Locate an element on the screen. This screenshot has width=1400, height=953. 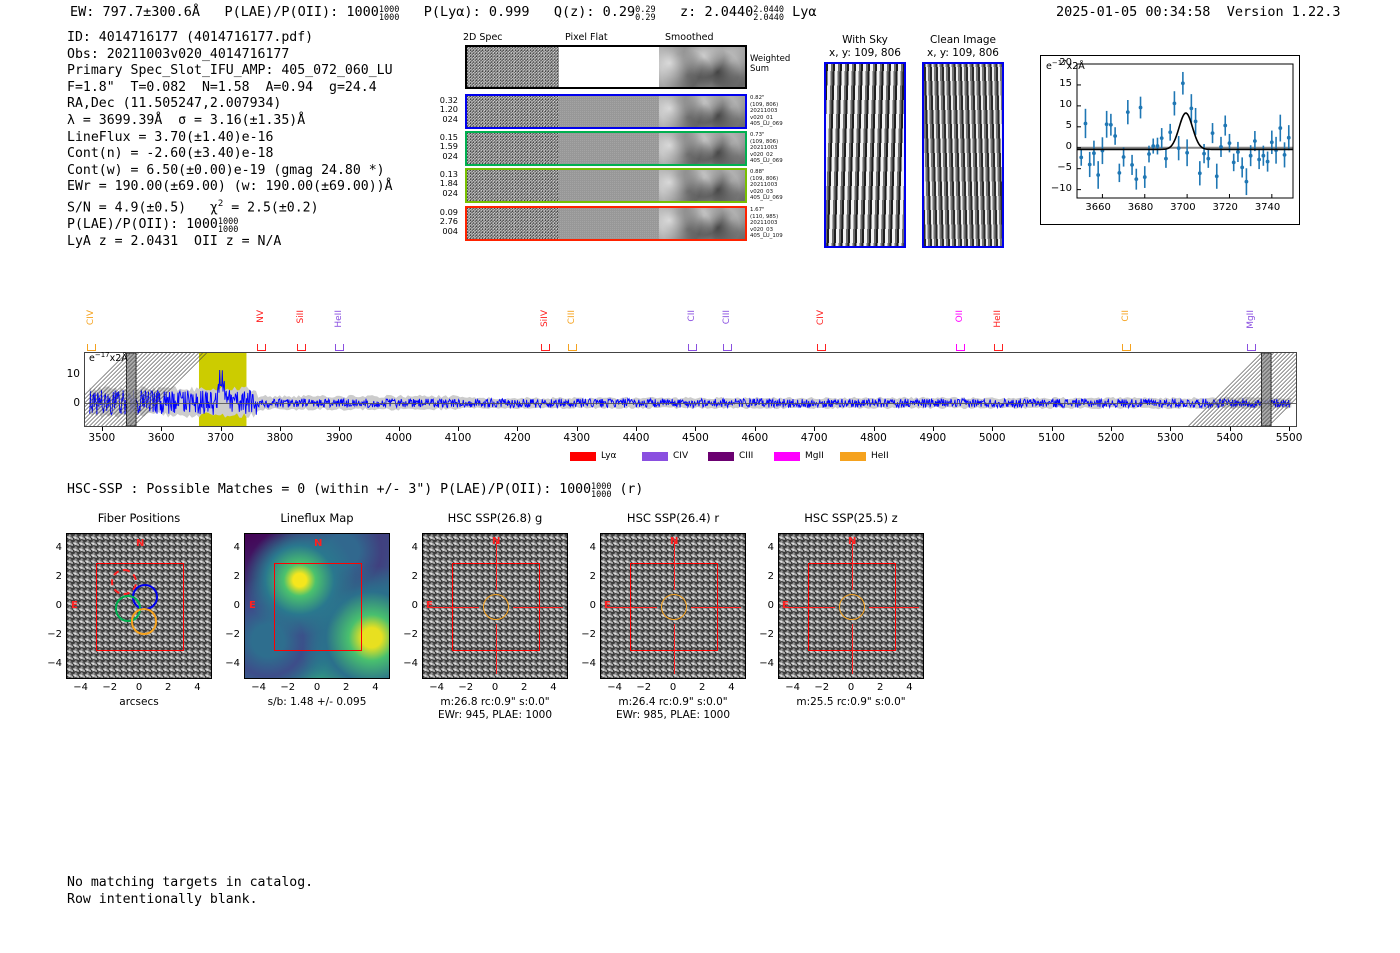
compass-north-label: N is located at coordinates (496, 541).